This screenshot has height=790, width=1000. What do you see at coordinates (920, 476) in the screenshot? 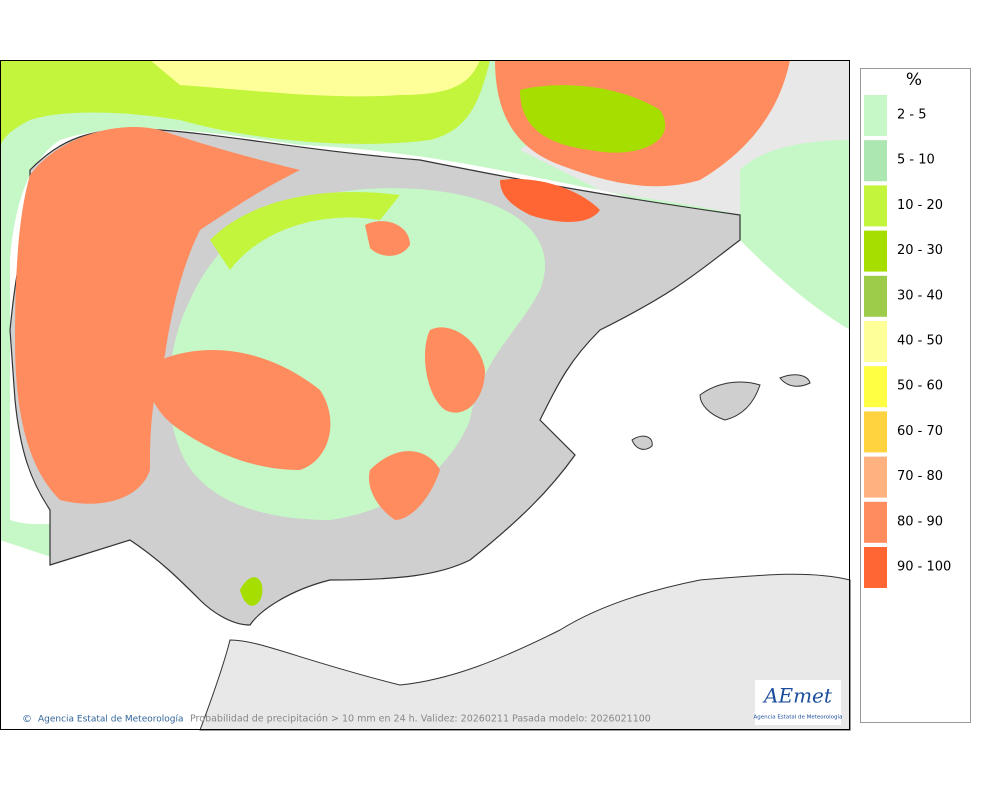
I see `legend-label: 70 - 80` at bounding box center [920, 476].